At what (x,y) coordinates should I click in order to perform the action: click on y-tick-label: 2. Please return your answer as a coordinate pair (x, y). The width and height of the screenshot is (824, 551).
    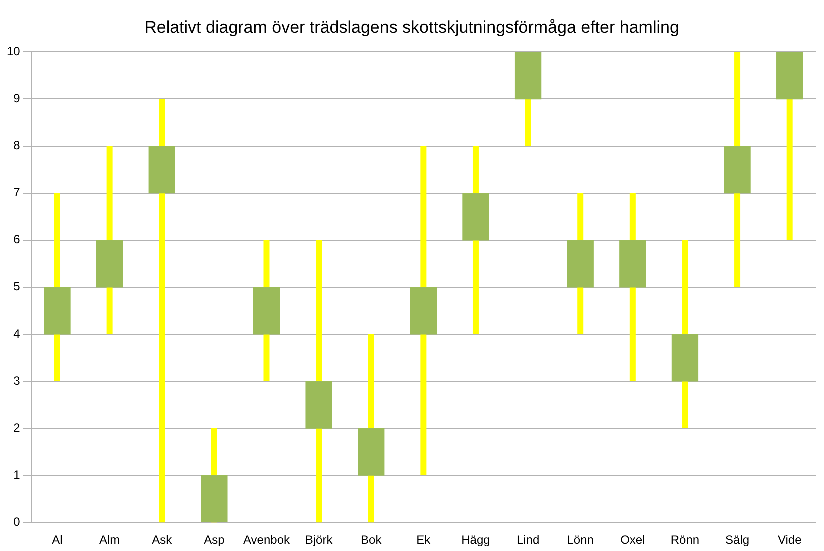
    Looking at the image, I should click on (17, 427).